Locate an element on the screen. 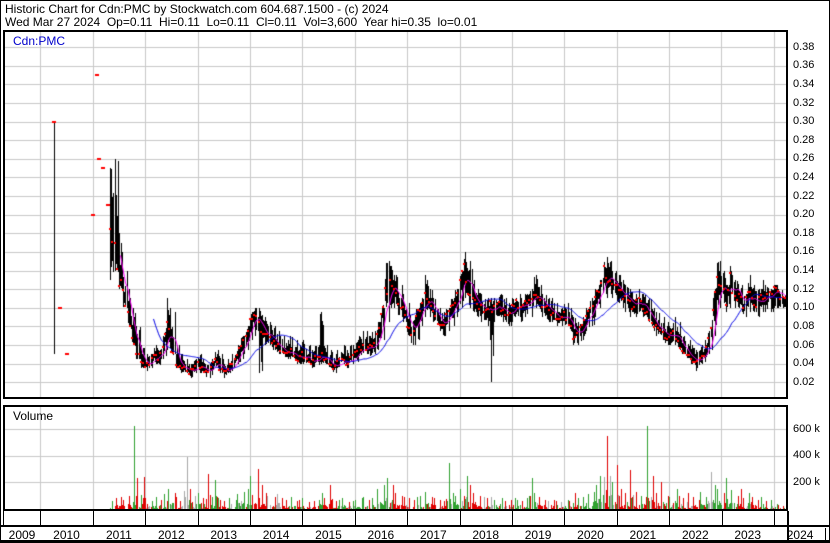 The height and width of the screenshot is (543, 830). year-label: 2010 is located at coordinates (66, 535).